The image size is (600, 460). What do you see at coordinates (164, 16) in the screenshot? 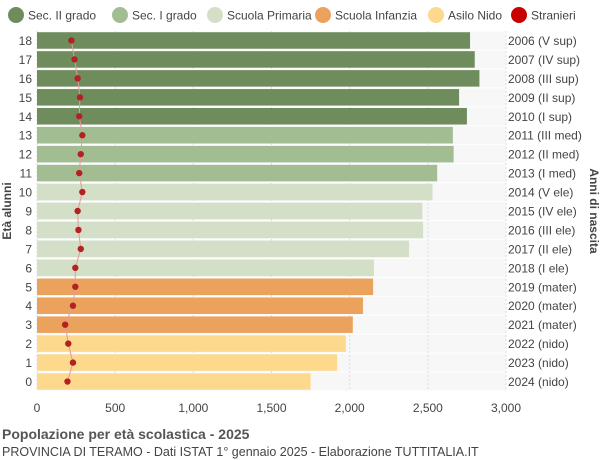
I see `legend-label-sec1: Sec. I grado` at bounding box center [164, 16].